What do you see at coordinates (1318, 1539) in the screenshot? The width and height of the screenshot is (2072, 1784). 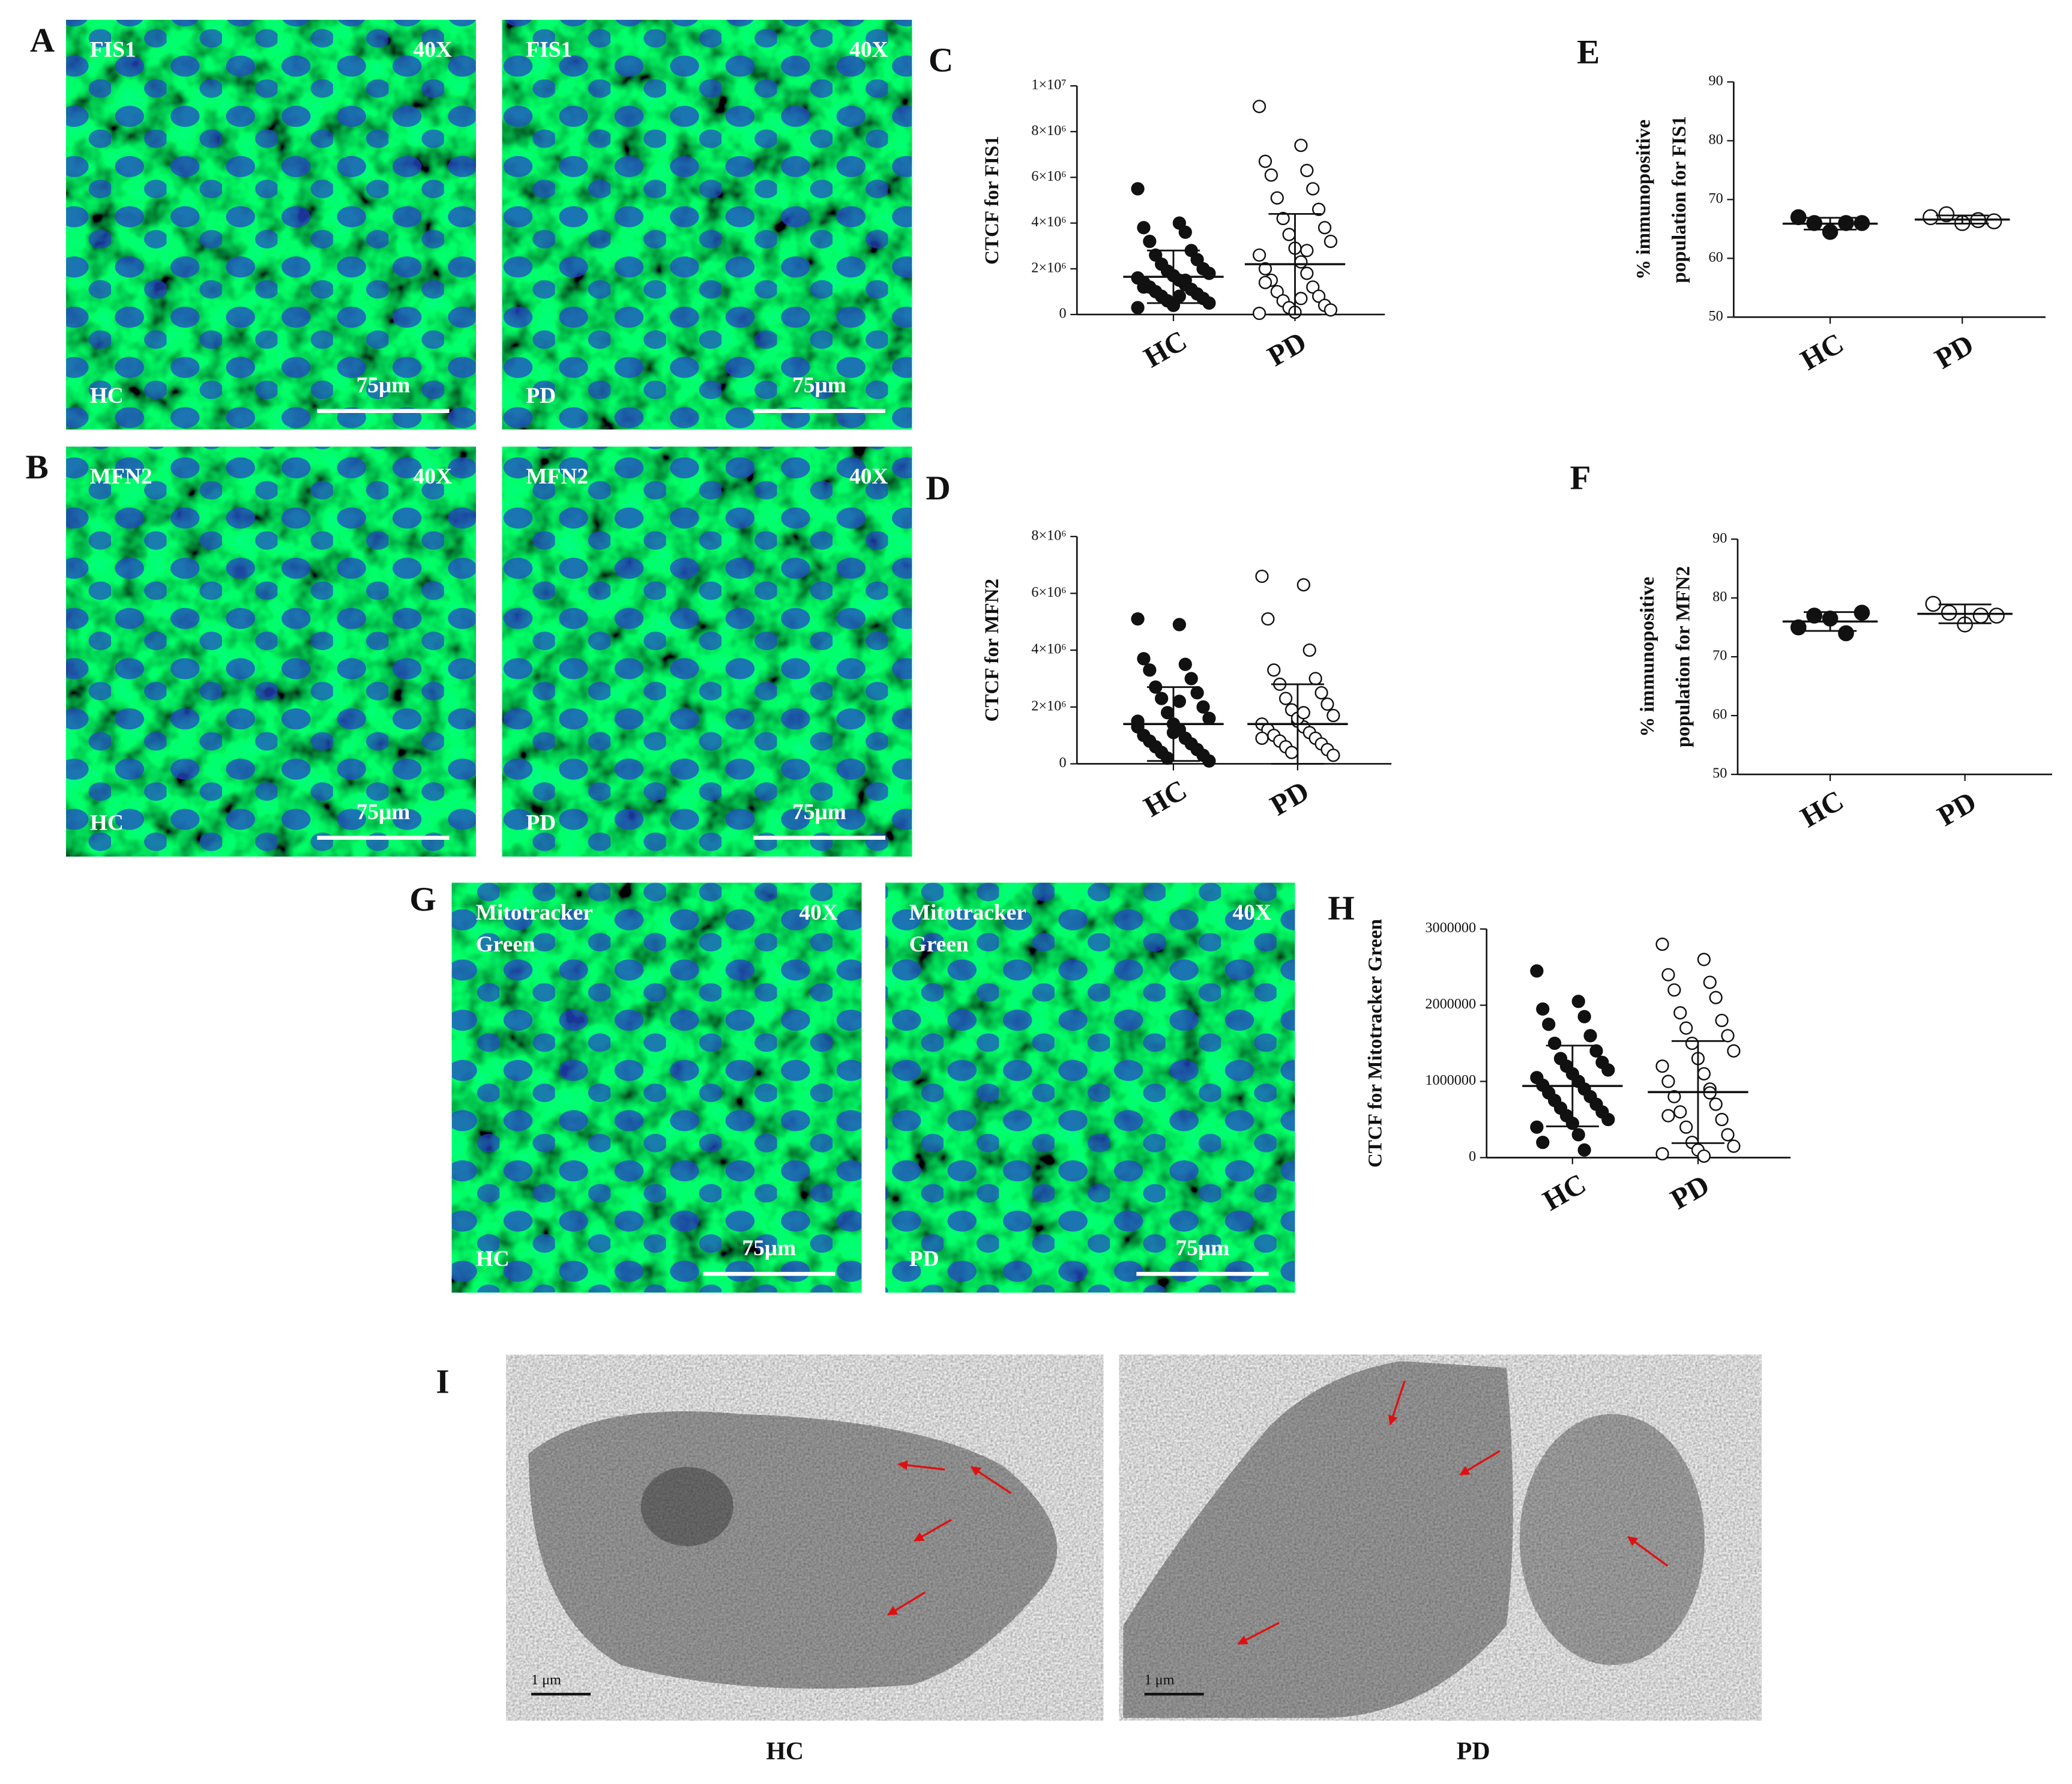 I see `cell` at bounding box center [1318, 1539].